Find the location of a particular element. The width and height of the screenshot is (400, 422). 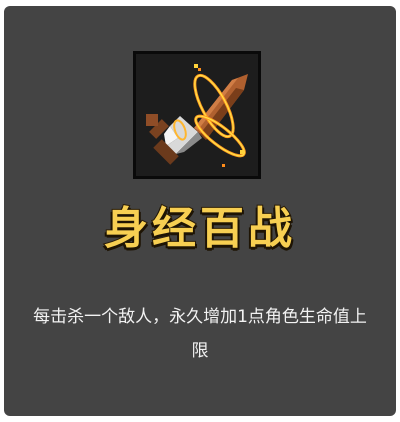

item-icon-frame is located at coordinates (197, 115).